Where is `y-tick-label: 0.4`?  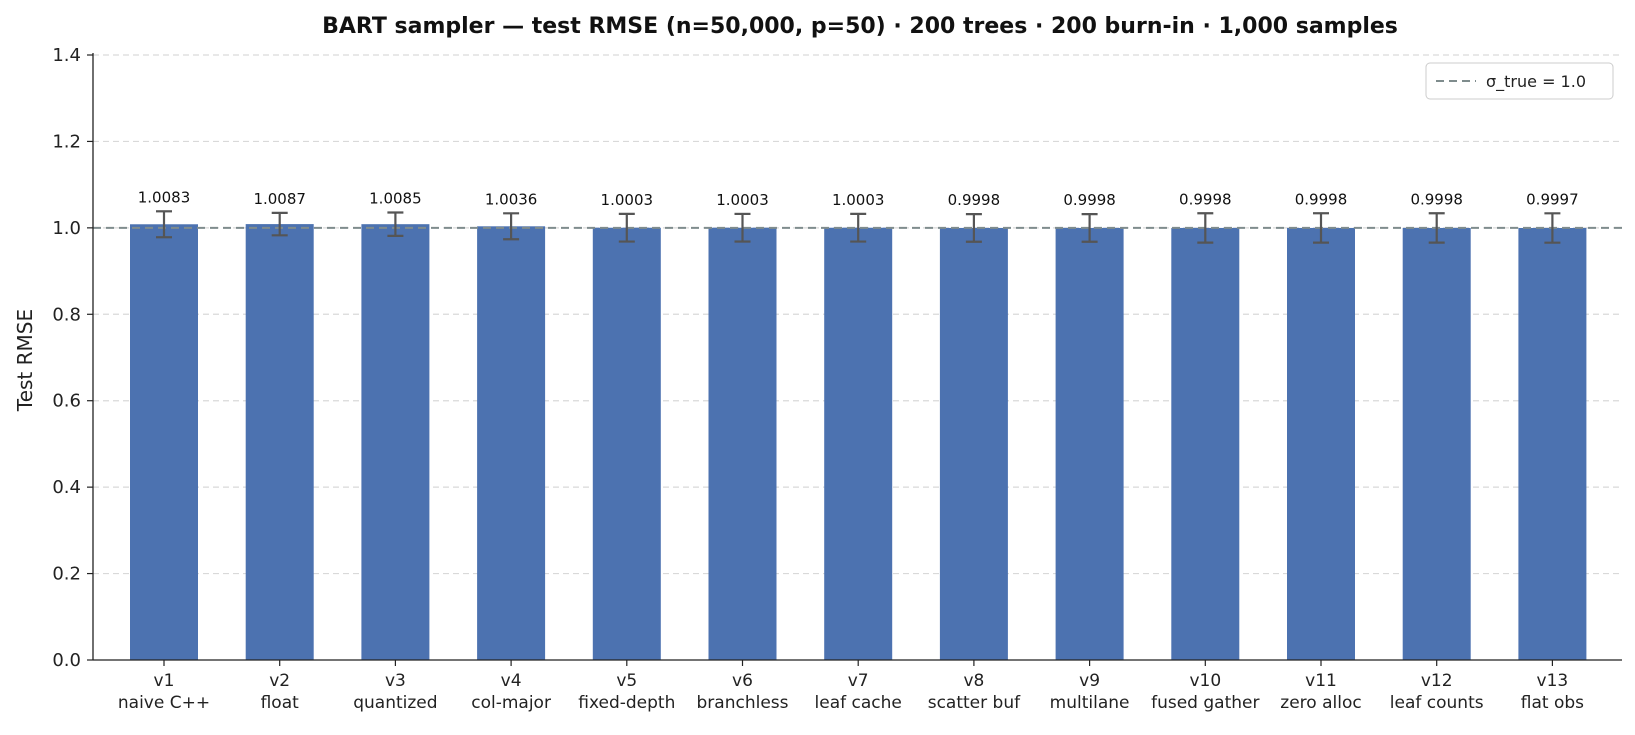
y-tick-label: 0.4 is located at coordinates (66, 487).